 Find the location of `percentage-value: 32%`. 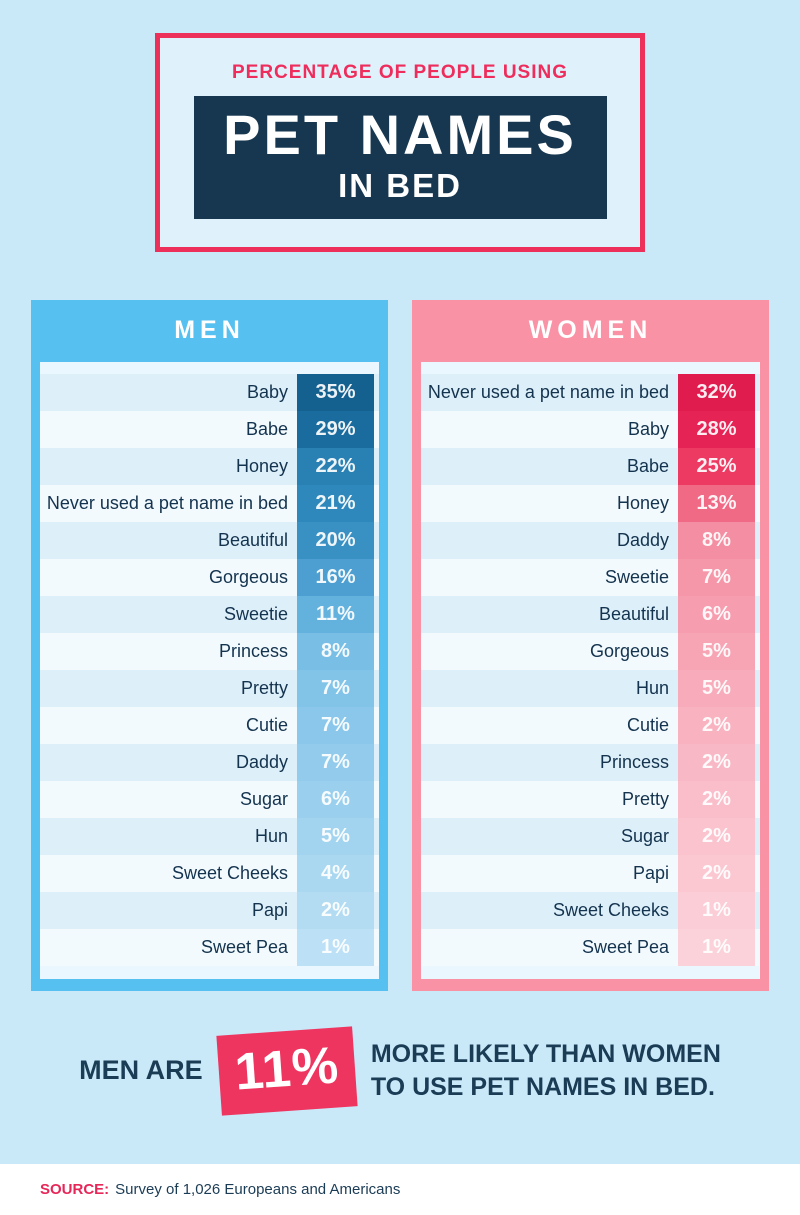

percentage-value: 32% is located at coordinates (716, 392).